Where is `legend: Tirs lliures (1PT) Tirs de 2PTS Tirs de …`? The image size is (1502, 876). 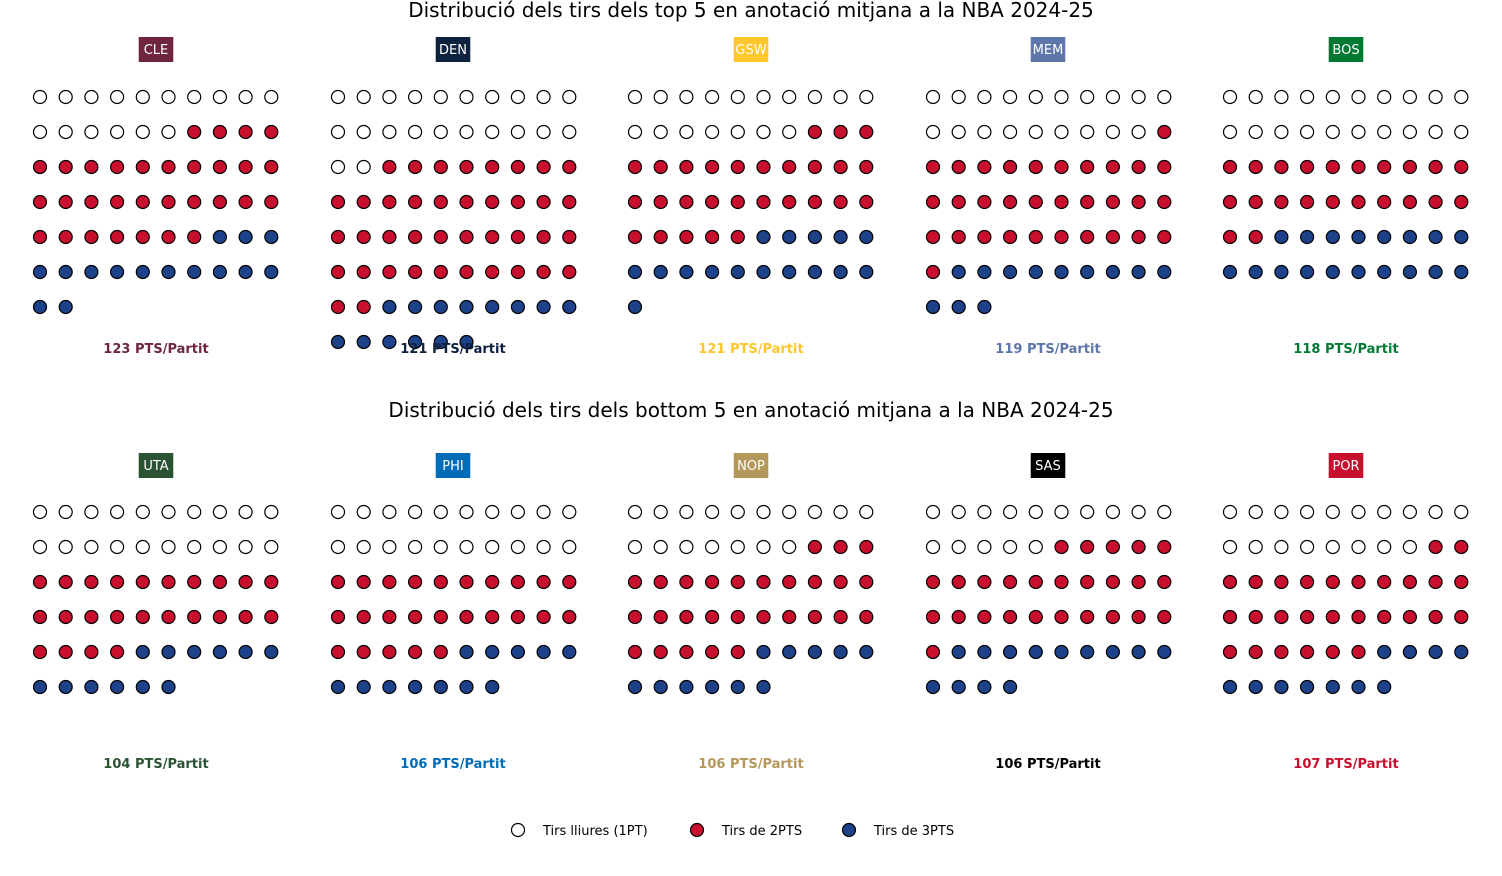 legend: Tirs lliures (1PT) Tirs de 2PTS Tirs de … is located at coordinates (732, 830).